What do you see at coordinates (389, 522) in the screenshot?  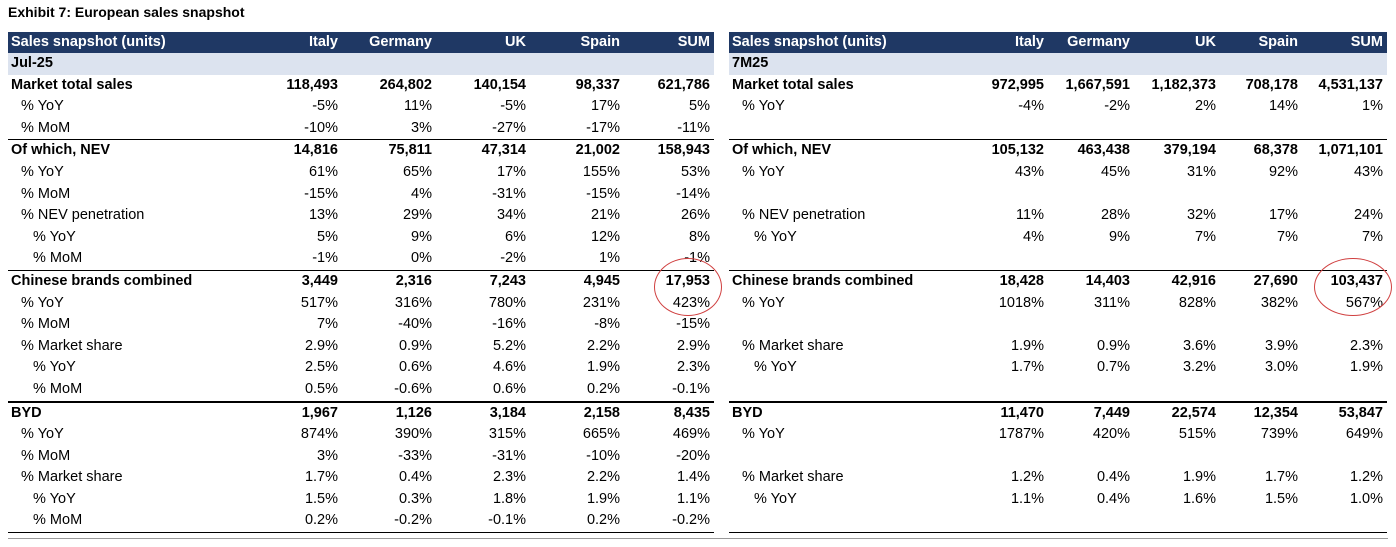 I see `cell-germany: -0.2%` at bounding box center [389, 522].